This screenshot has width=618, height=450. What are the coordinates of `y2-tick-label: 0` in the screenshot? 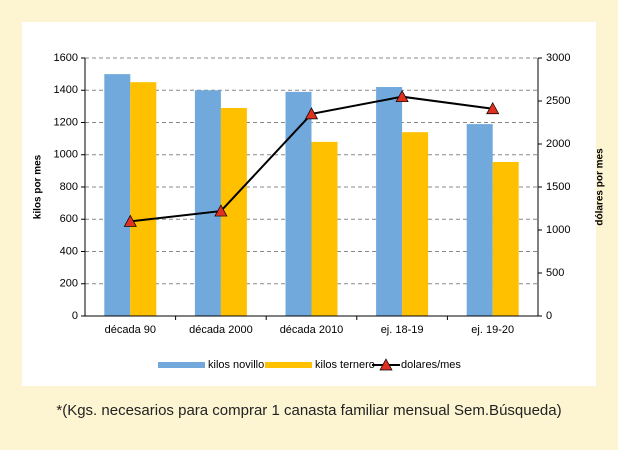 It's located at (549, 316).